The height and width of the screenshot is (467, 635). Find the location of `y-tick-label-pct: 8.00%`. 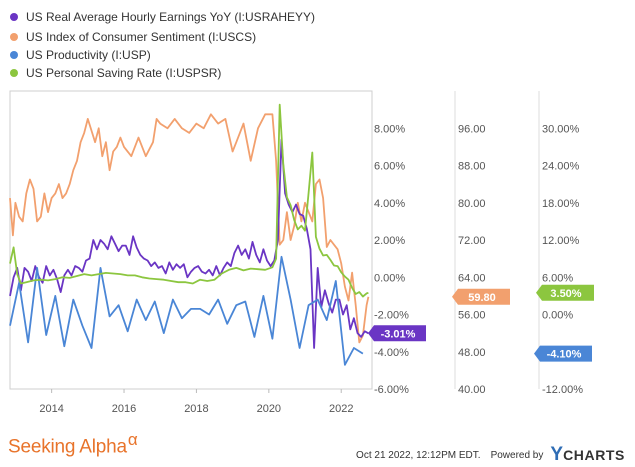

y-tick-label-pct: 8.00% is located at coordinates (389, 129).